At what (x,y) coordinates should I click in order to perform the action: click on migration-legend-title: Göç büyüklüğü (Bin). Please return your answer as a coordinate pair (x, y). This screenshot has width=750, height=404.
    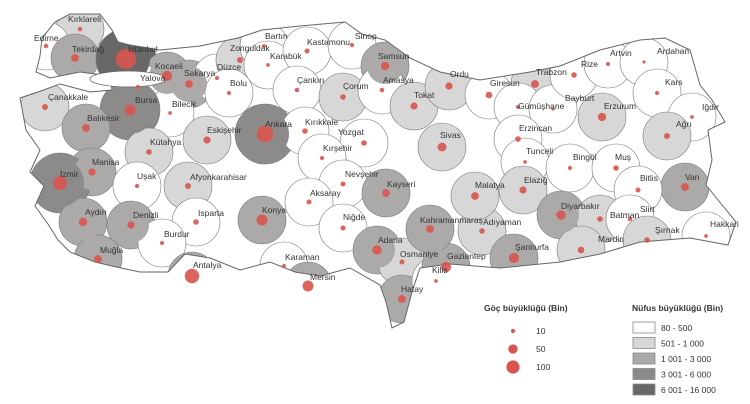
    Looking at the image, I should click on (526, 308).